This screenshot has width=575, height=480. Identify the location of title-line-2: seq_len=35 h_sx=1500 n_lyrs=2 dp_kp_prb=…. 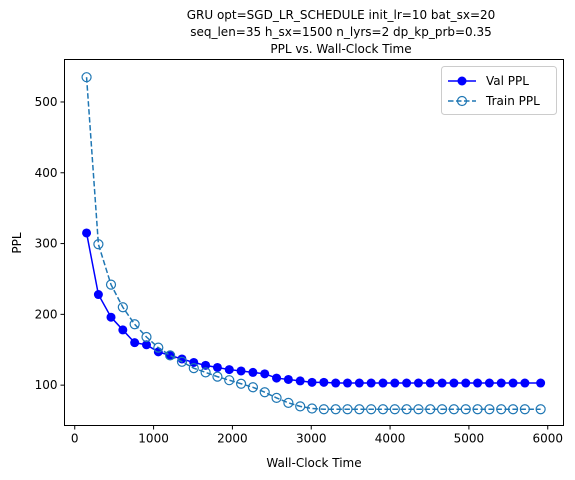
(341, 32).